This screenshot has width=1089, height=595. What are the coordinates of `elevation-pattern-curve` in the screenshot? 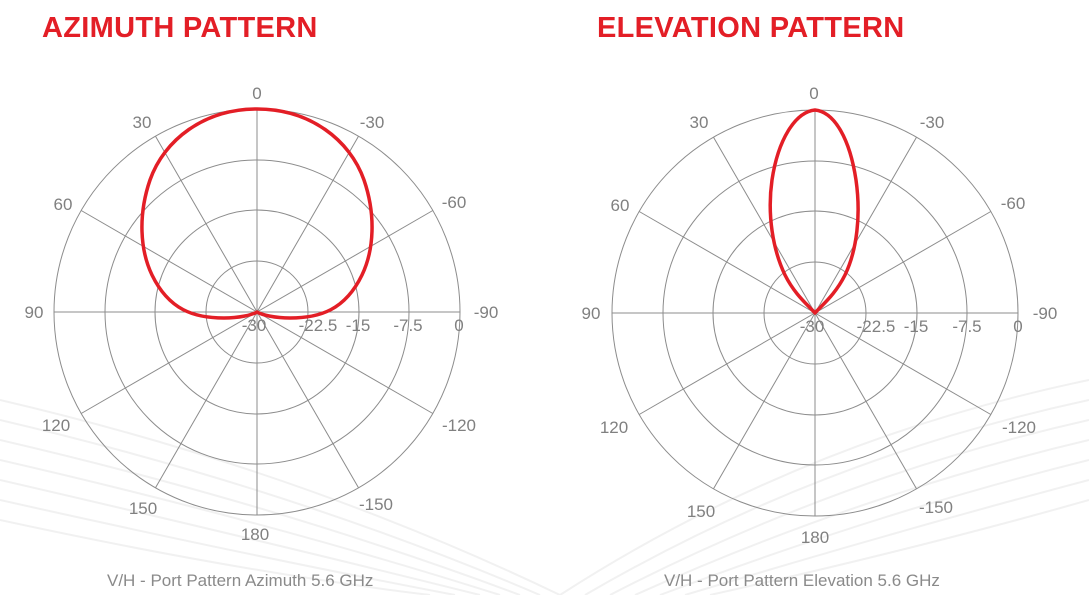 It's located at (814, 211).